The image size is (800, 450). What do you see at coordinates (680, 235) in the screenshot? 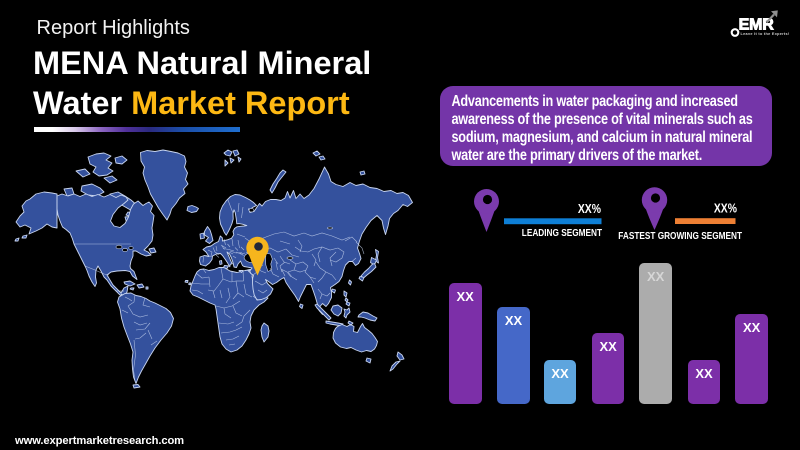
I see `svg-text: FASTEST GROWING SEGMENT` at bounding box center [680, 235].